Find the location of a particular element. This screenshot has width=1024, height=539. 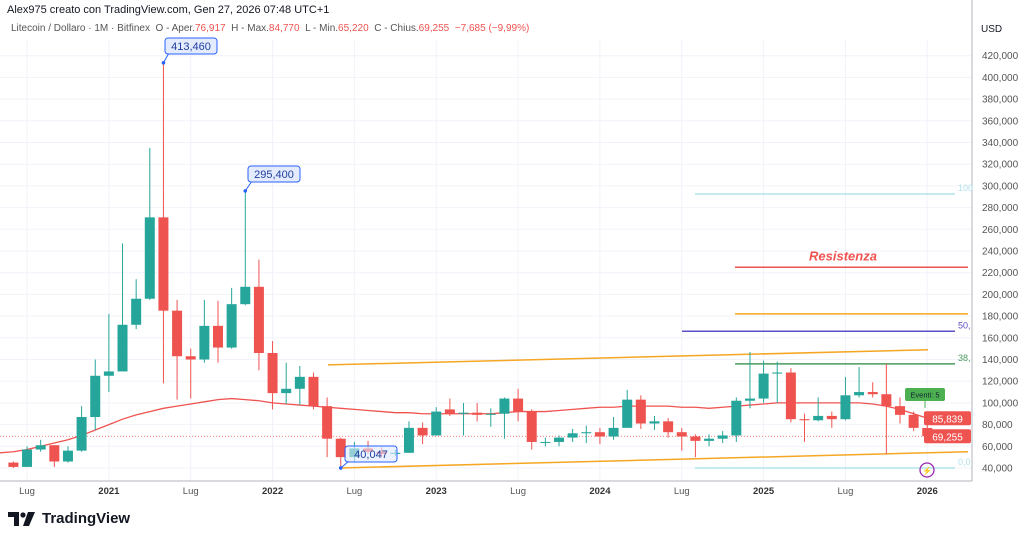

y-tick-label: 140,000 is located at coordinates (1000, 360).